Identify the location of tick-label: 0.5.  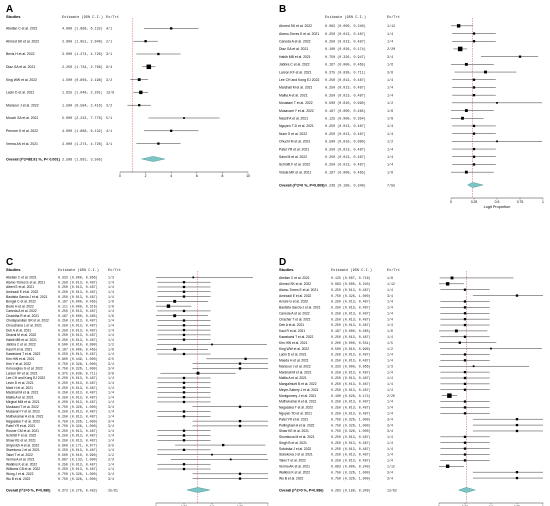
(497, 202).